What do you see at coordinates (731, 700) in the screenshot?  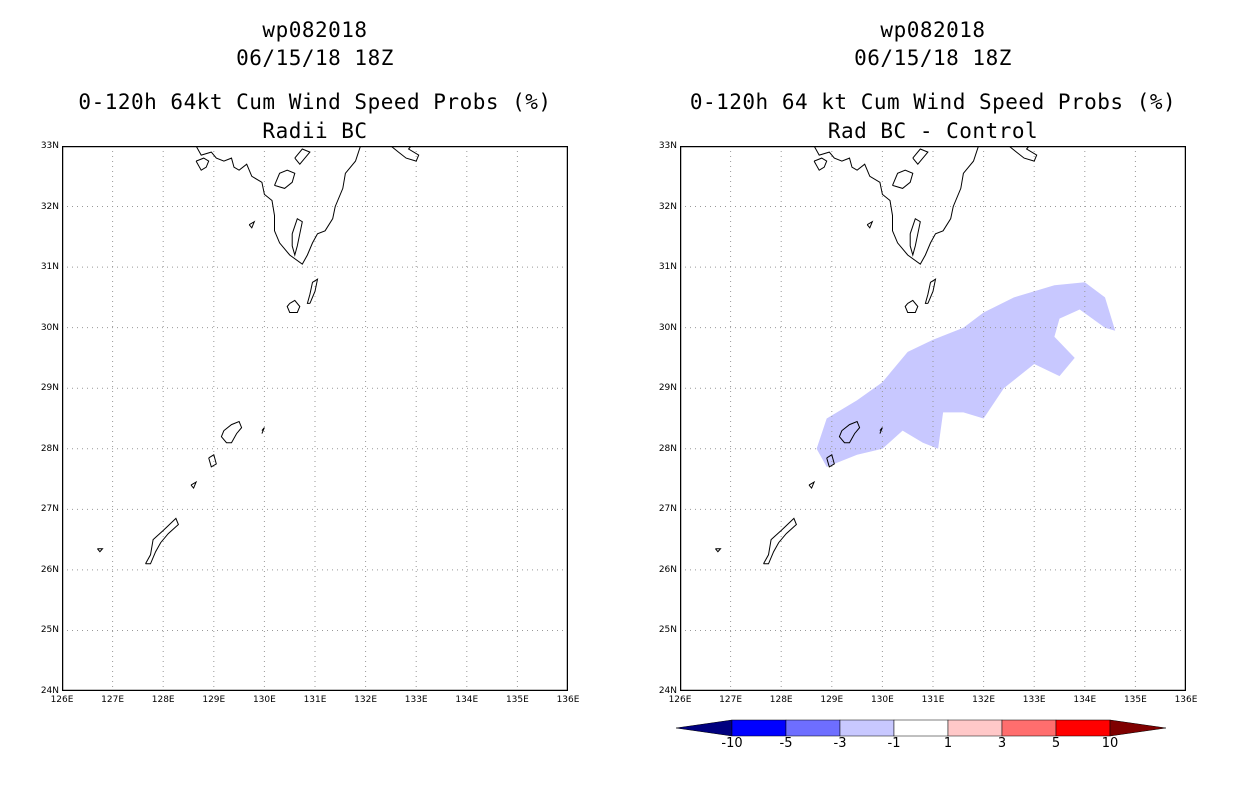 I see `right-lon-label: 127E` at bounding box center [731, 700].